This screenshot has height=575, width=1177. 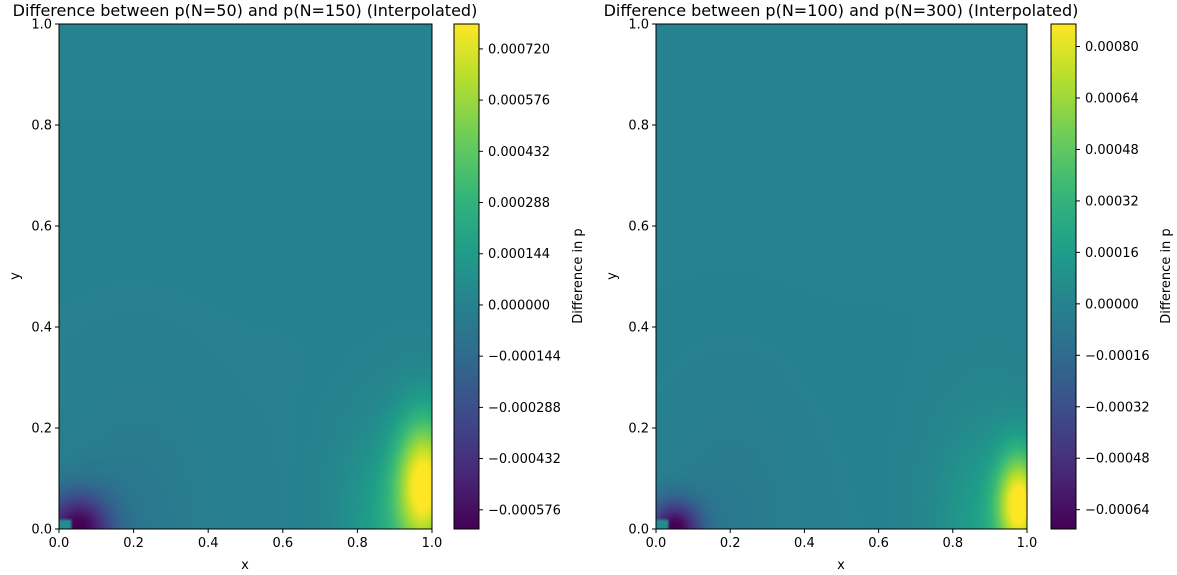 What do you see at coordinates (642, 278) in the screenshot?
I see `panel-2-y-ticks: 0.0 0.2 0.4 0.6 0.8 1.0` at bounding box center [642, 278].